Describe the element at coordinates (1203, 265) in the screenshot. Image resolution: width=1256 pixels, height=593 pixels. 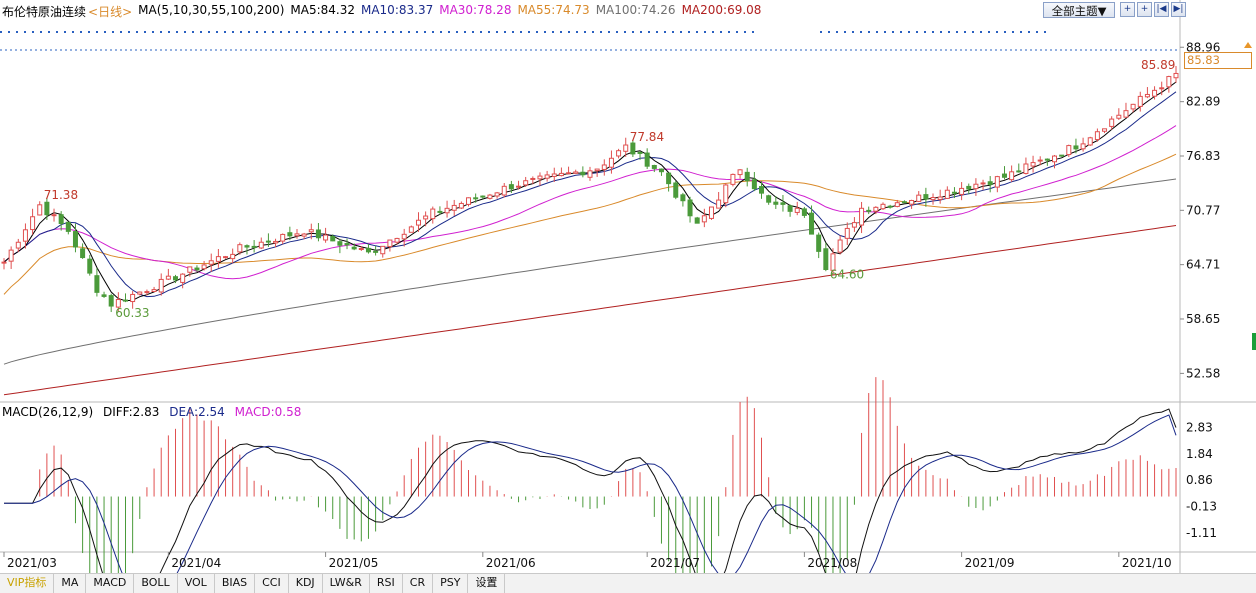
I see `price-axis-label: 64.71` at that location.